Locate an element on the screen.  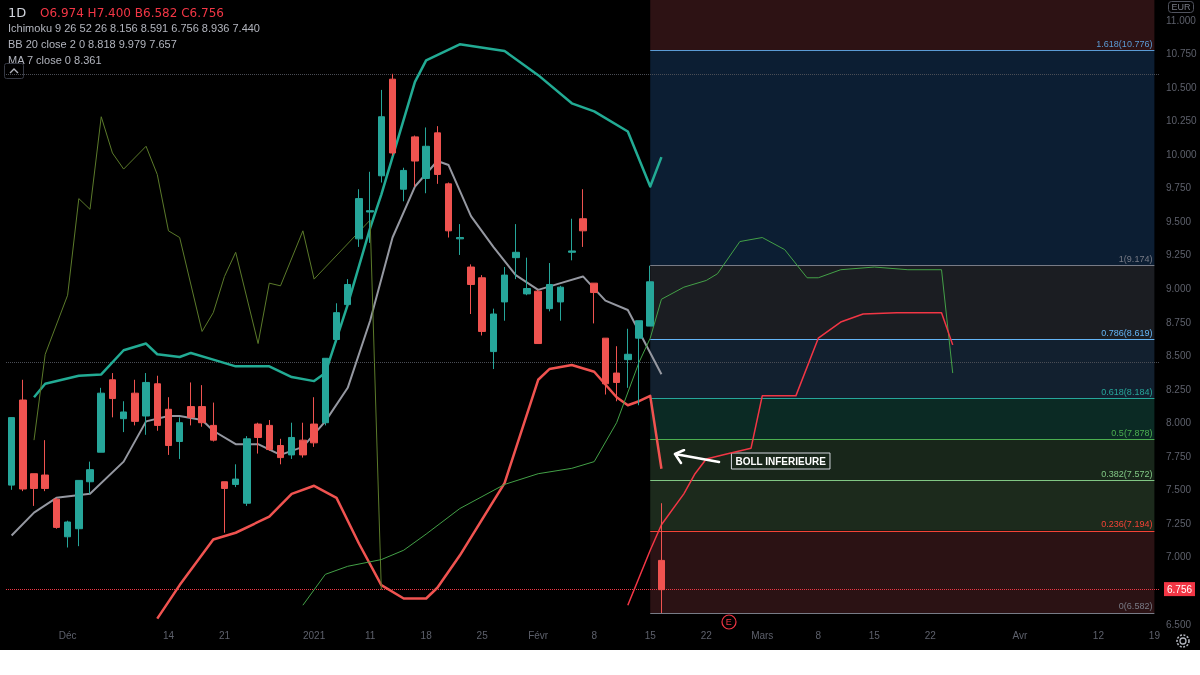
text: O6.974 H7.400 B6.582 C6.756 is located at coordinates (132, 13).